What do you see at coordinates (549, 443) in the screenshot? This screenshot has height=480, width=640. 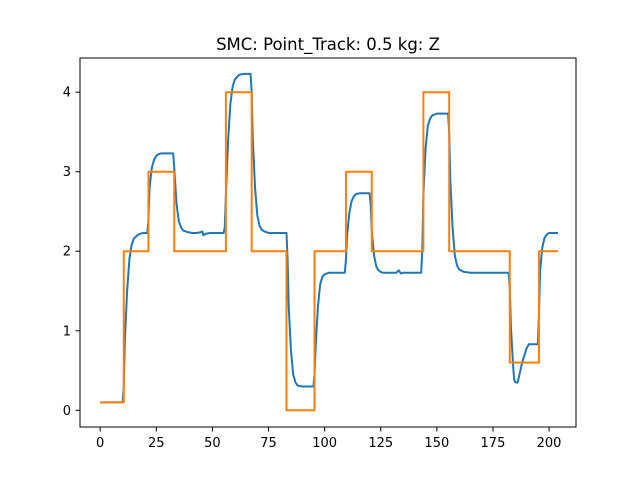 I see `x-tick-label: 200` at bounding box center [549, 443].